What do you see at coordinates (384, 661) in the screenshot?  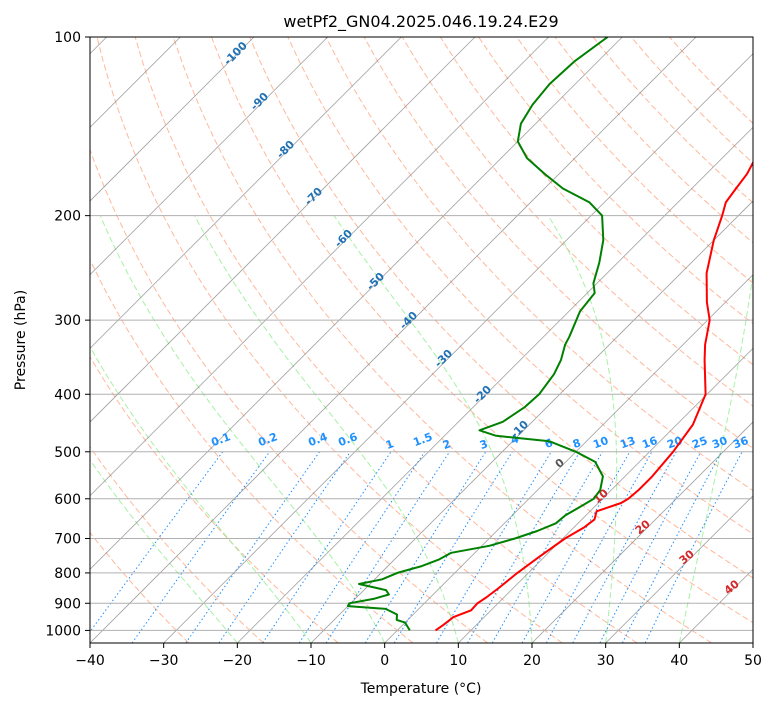 I see `x-tick-label: 0` at bounding box center [384, 661].